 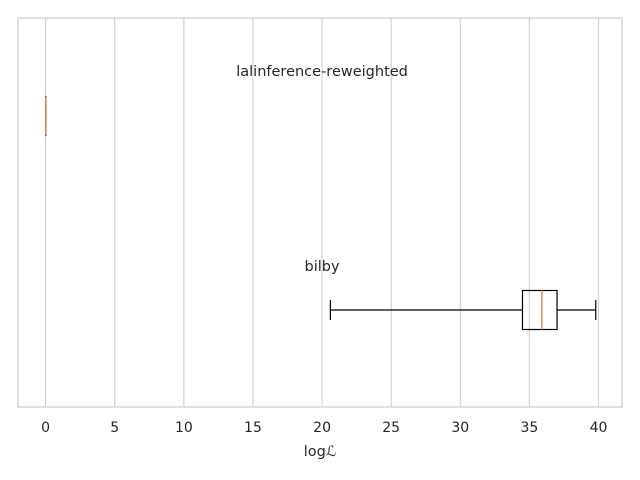 What do you see at coordinates (320, 452) in the screenshot?
I see `x-axis-label: logℒ` at bounding box center [320, 452].